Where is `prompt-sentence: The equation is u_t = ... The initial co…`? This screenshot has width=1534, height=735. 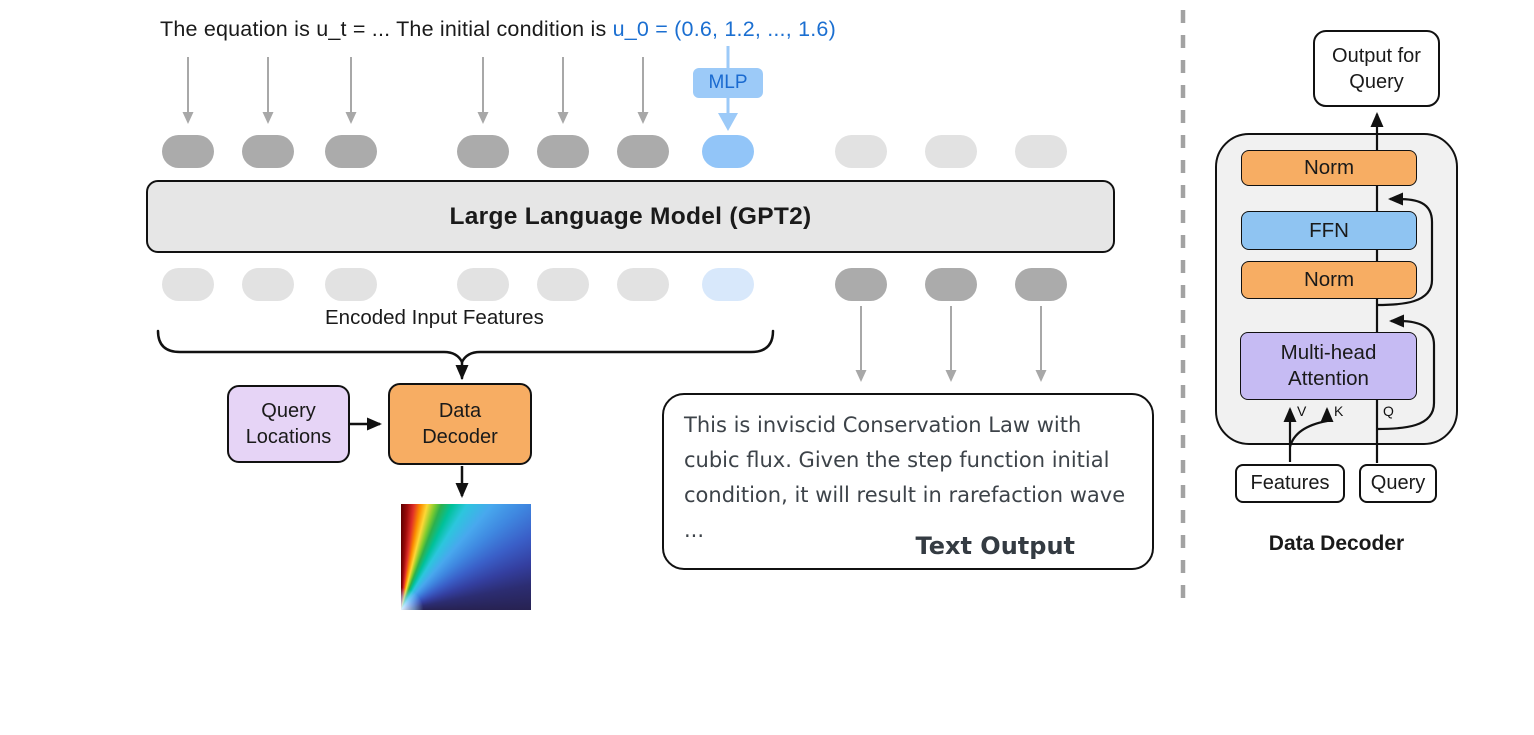
prompt-sentence: The equation is u_t = ... The initial co… is located at coordinates (498, 29).